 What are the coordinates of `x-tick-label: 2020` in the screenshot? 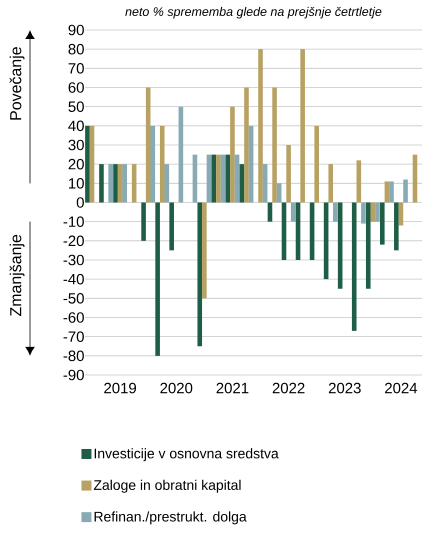 It's located at (176, 388).